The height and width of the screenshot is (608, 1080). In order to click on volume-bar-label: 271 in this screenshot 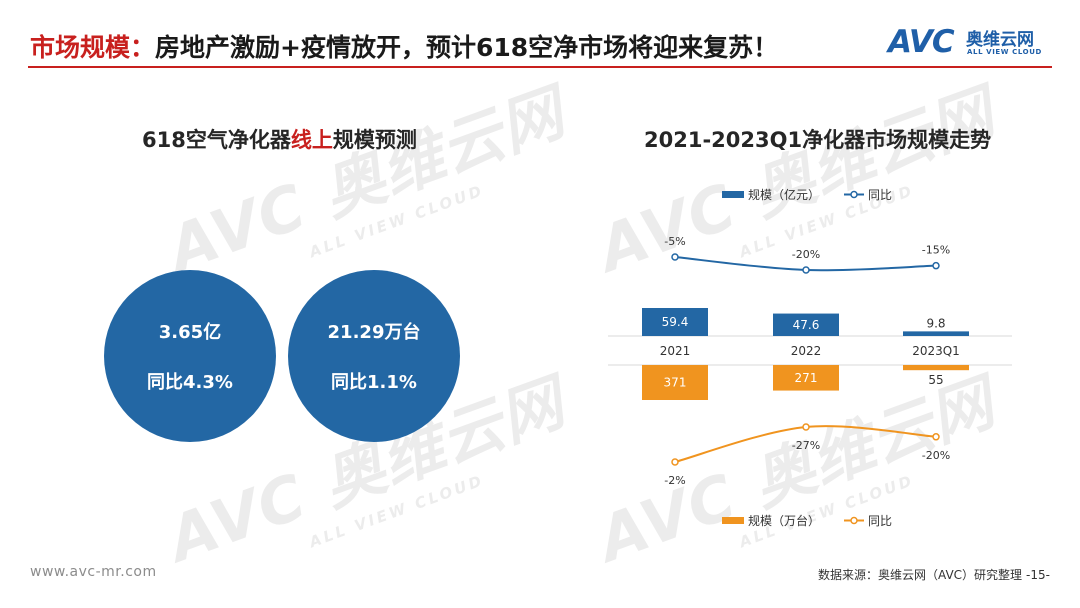, I will do `click(806, 378)`.